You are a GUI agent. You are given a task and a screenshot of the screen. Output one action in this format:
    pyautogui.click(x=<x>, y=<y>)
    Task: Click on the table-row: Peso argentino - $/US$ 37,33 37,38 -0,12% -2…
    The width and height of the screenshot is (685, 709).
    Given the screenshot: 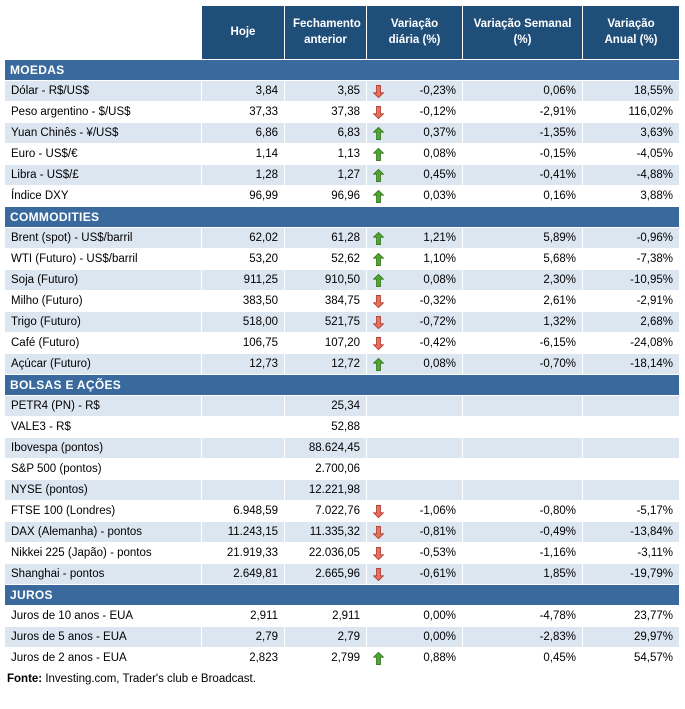 What is the action you would take?
    pyautogui.click(x=342, y=112)
    